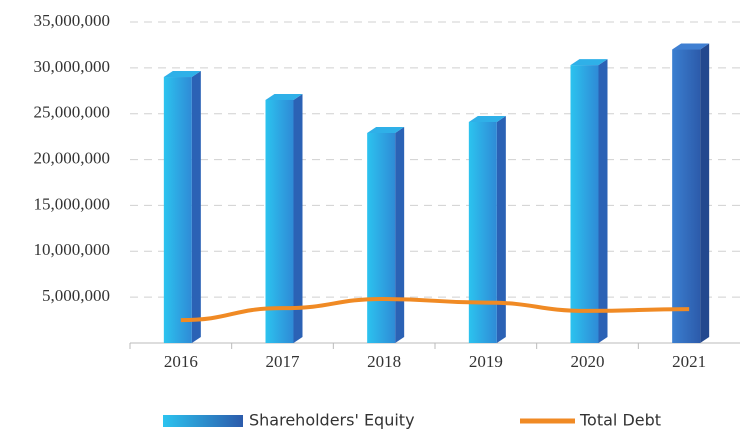 Image resolution: width=744 pixels, height=433 pixels. What do you see at coordinates (72, 20) in the screenshot?
I see `y-tick-label: 35,000,000` at bounding box center [72, 20].